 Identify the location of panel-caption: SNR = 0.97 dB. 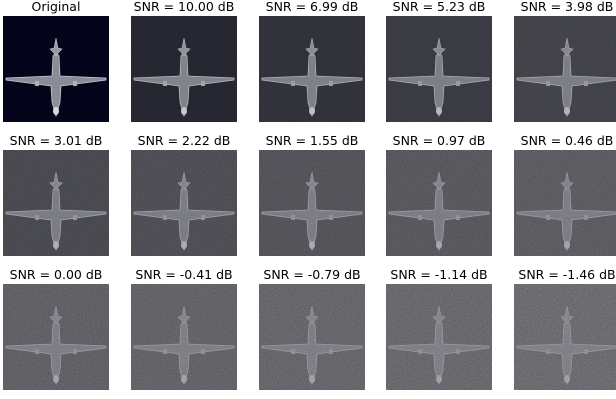
(439, 140).